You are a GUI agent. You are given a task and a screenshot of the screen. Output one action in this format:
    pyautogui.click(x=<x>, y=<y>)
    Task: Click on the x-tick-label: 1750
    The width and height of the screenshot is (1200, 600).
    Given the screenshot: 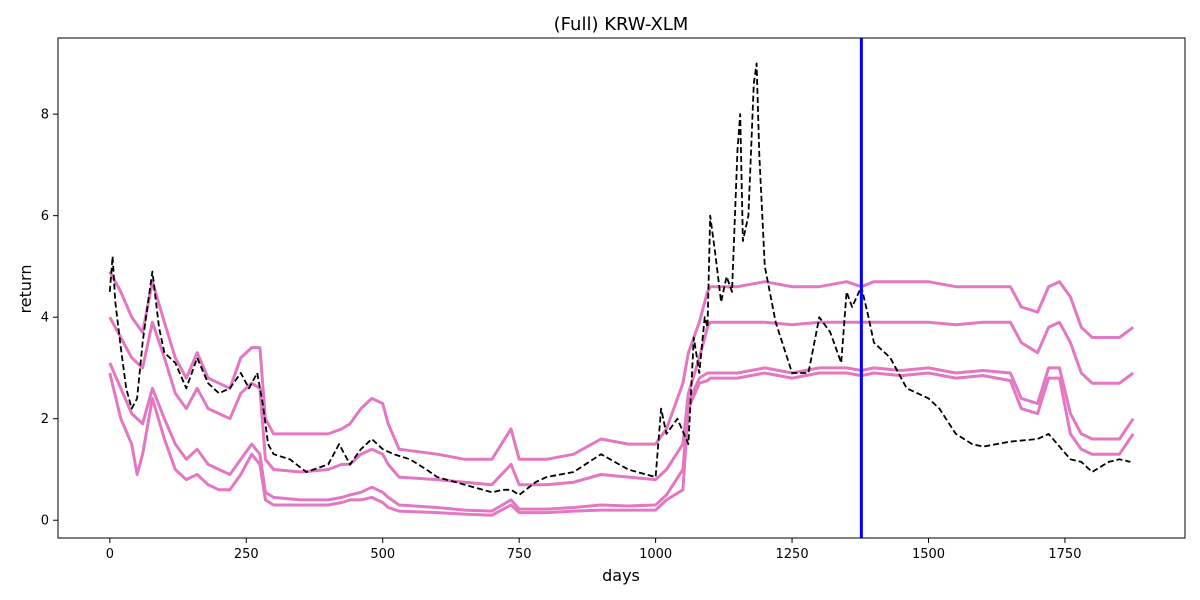 What is the action you would take?
    pyautogui.click(x=1064, y=554)
    